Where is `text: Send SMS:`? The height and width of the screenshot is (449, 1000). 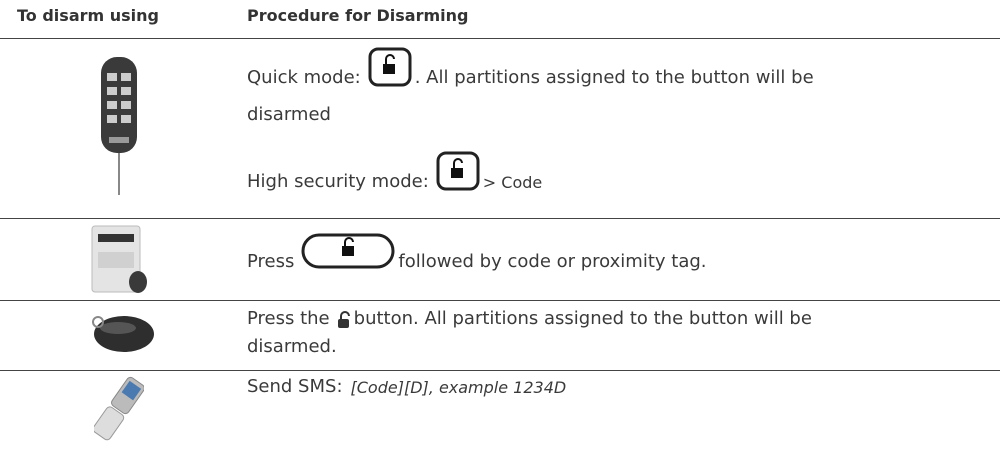 text: Send SMS: is located at coordinates (295, 386).